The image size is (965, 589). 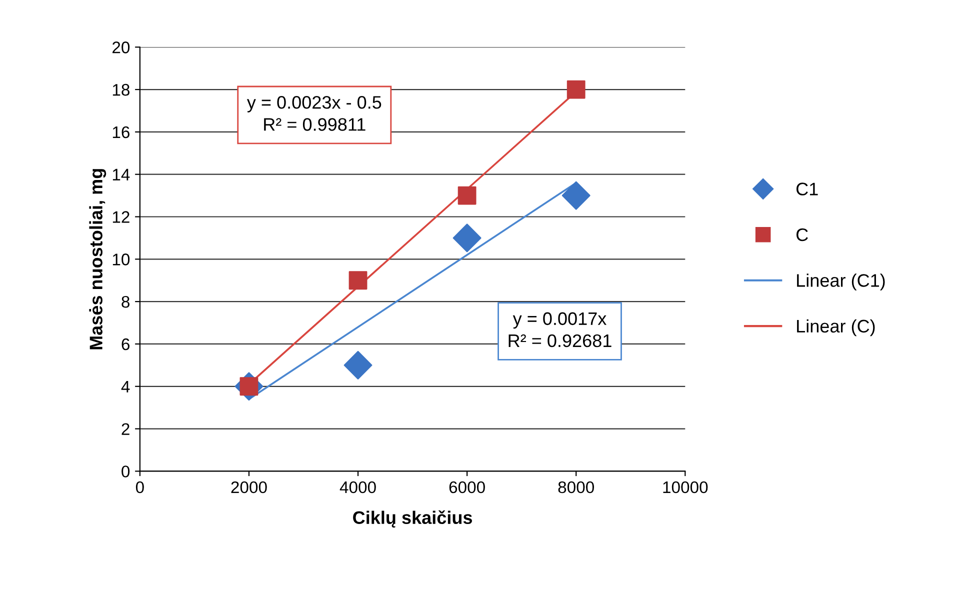 What do you see at coordinates (807, 189) in the screenshot?
I see `legend-label: C1` at bounding box center [807, 189].